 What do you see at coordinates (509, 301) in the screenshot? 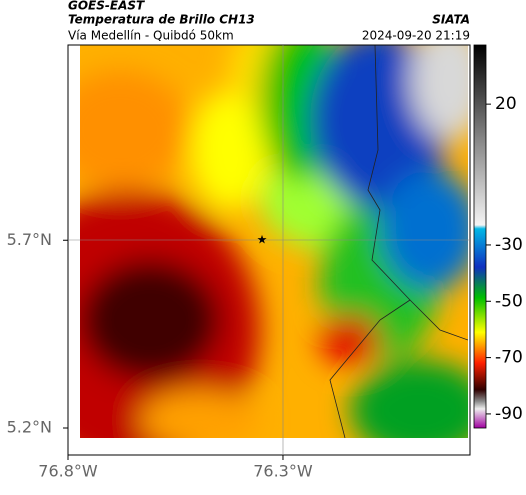
I see `colorbar-tick-label: -50` at bounding box center [509, 301].